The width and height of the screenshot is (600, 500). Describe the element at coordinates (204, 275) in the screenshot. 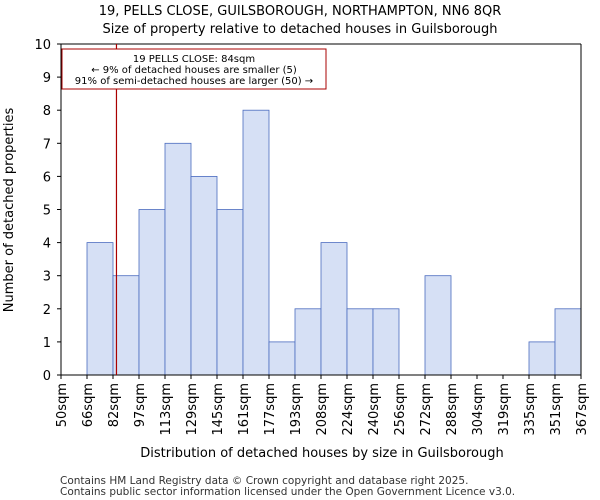

I see `bar-129sqm` at that location.